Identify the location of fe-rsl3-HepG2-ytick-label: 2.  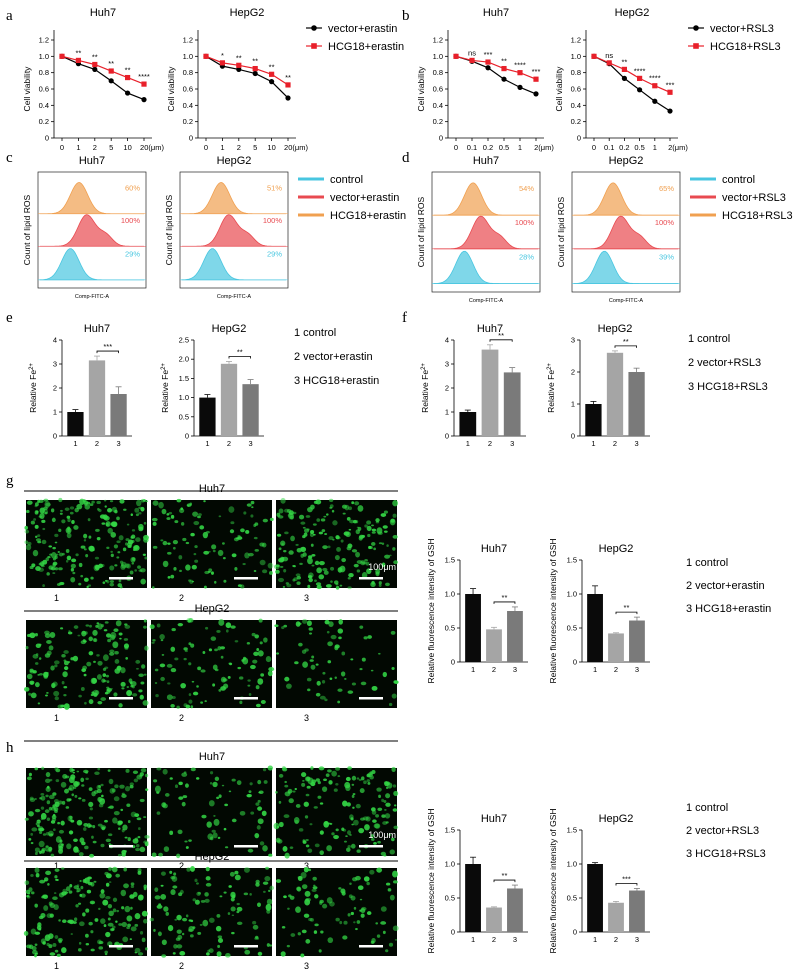
(573, 372).